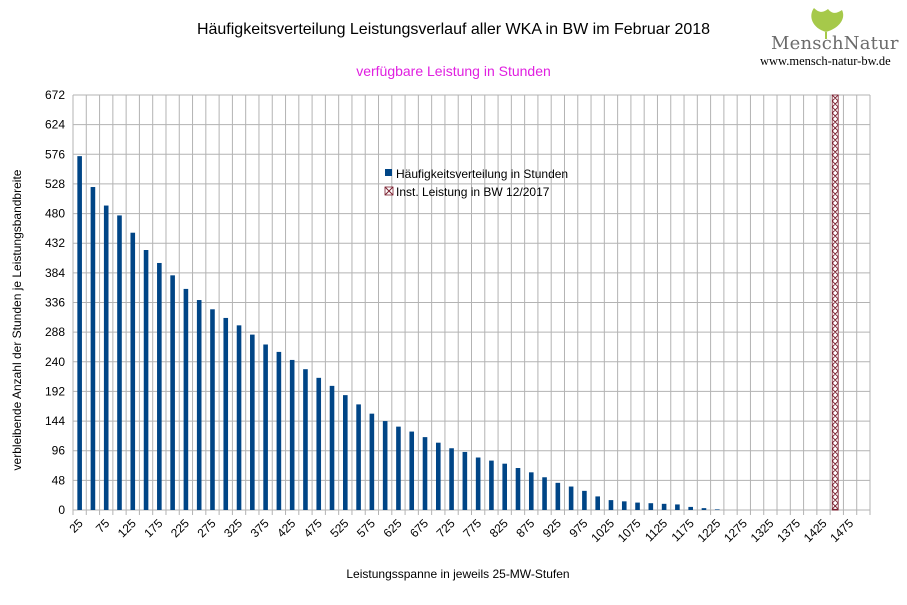 The width and height of the screenshot is (907, 605). I want to click on y-tick-label: 336, so click(55, 303).